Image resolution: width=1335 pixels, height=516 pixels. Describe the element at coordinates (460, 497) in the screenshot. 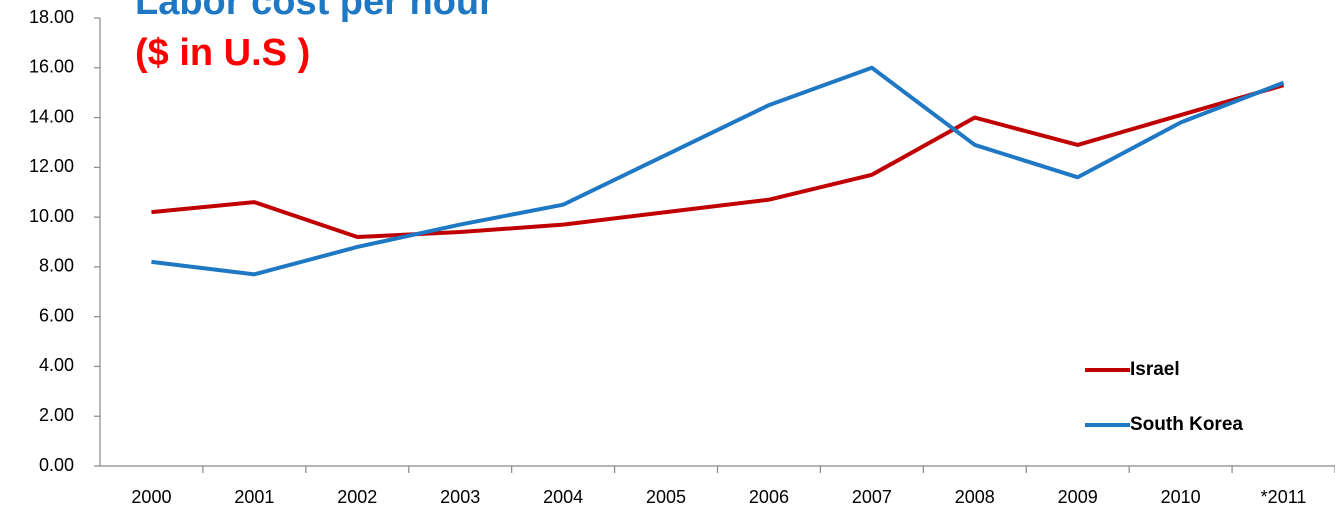

I see `x-tick-label: 2003` at that location.